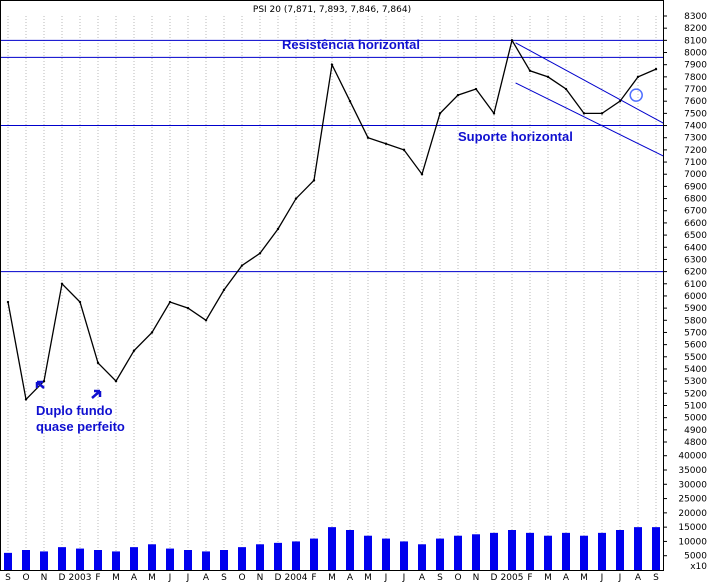 Image resolution: width=709 pixels, height=582 pixels. I want to click on price-tick-label: 5400, so click(695, 370).